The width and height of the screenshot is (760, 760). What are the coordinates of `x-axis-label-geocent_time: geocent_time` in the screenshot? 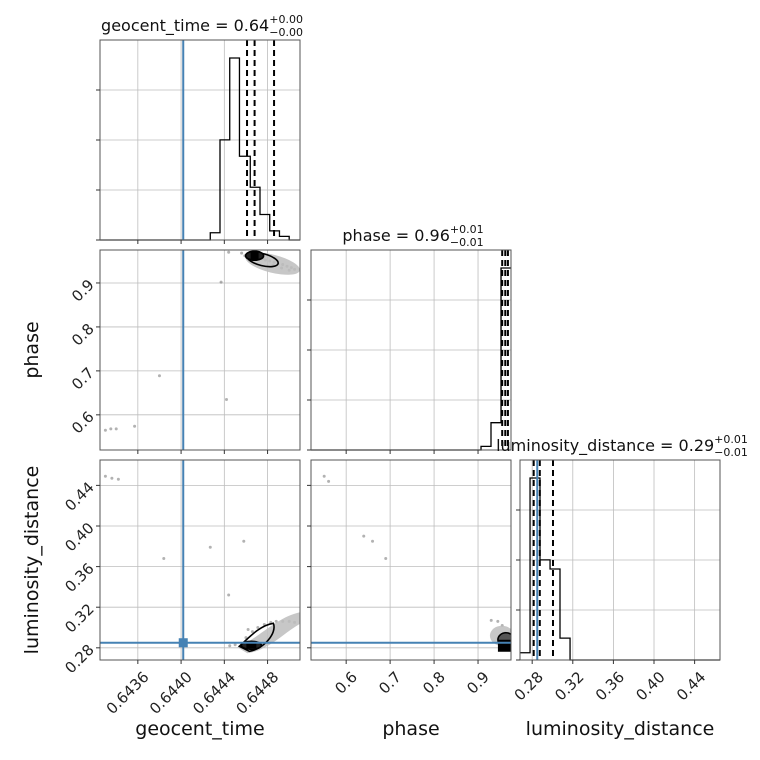 It's located at (199, 729).